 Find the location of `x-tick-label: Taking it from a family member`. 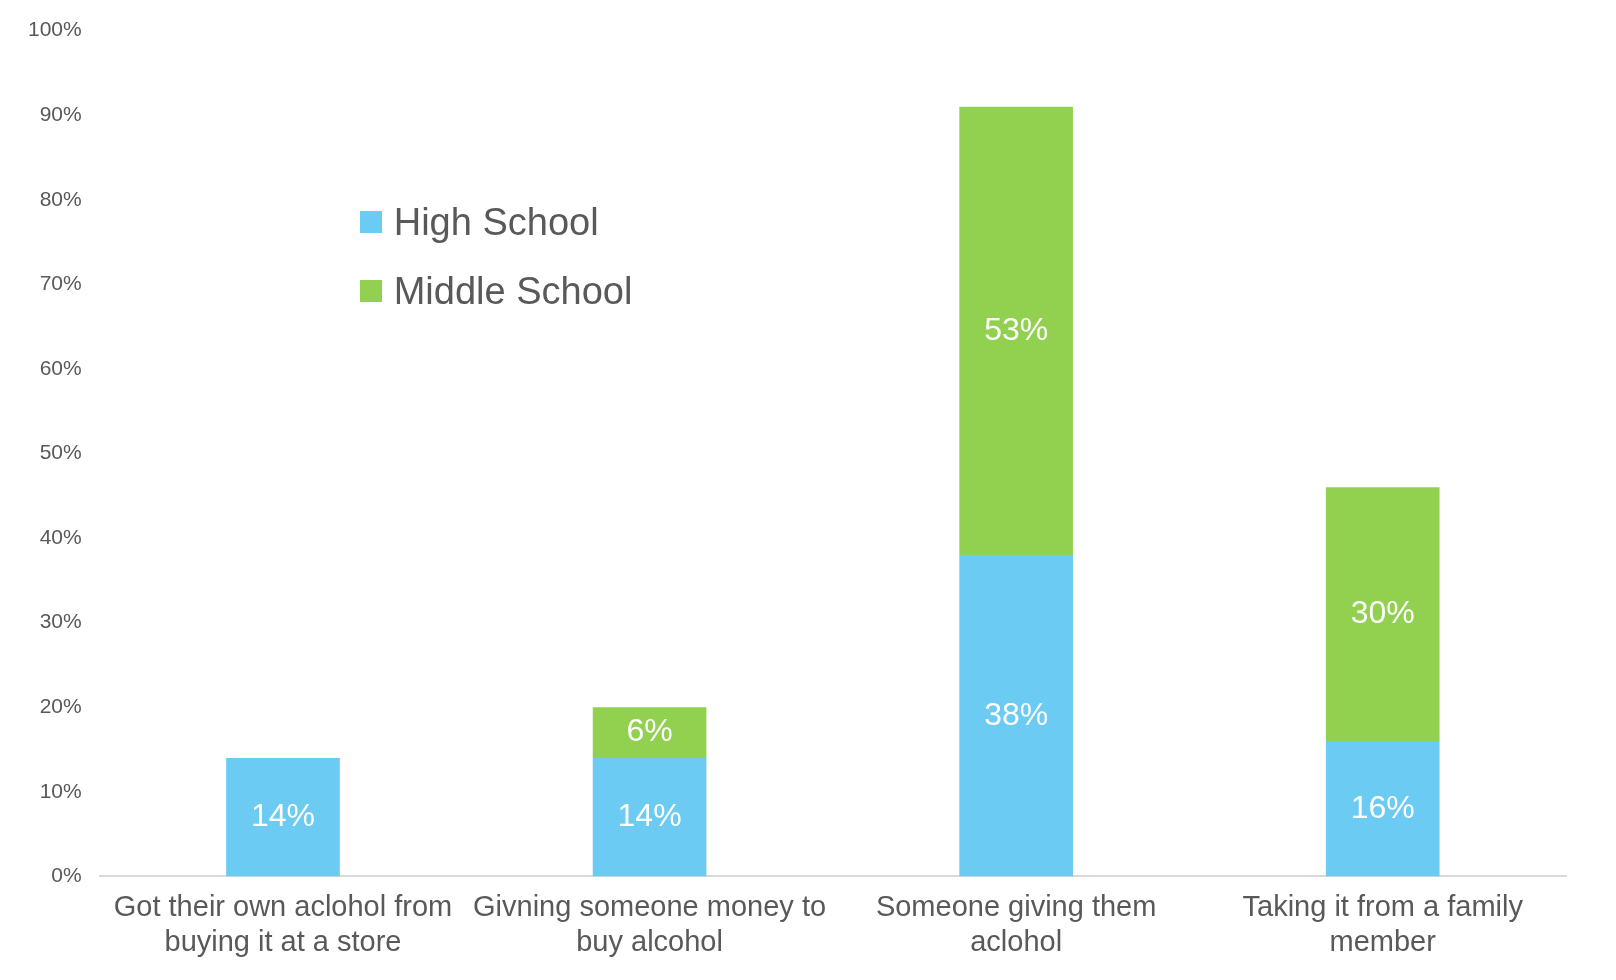

x-tick-label: Taking it from a family member is located at coordinates (1383, 923).